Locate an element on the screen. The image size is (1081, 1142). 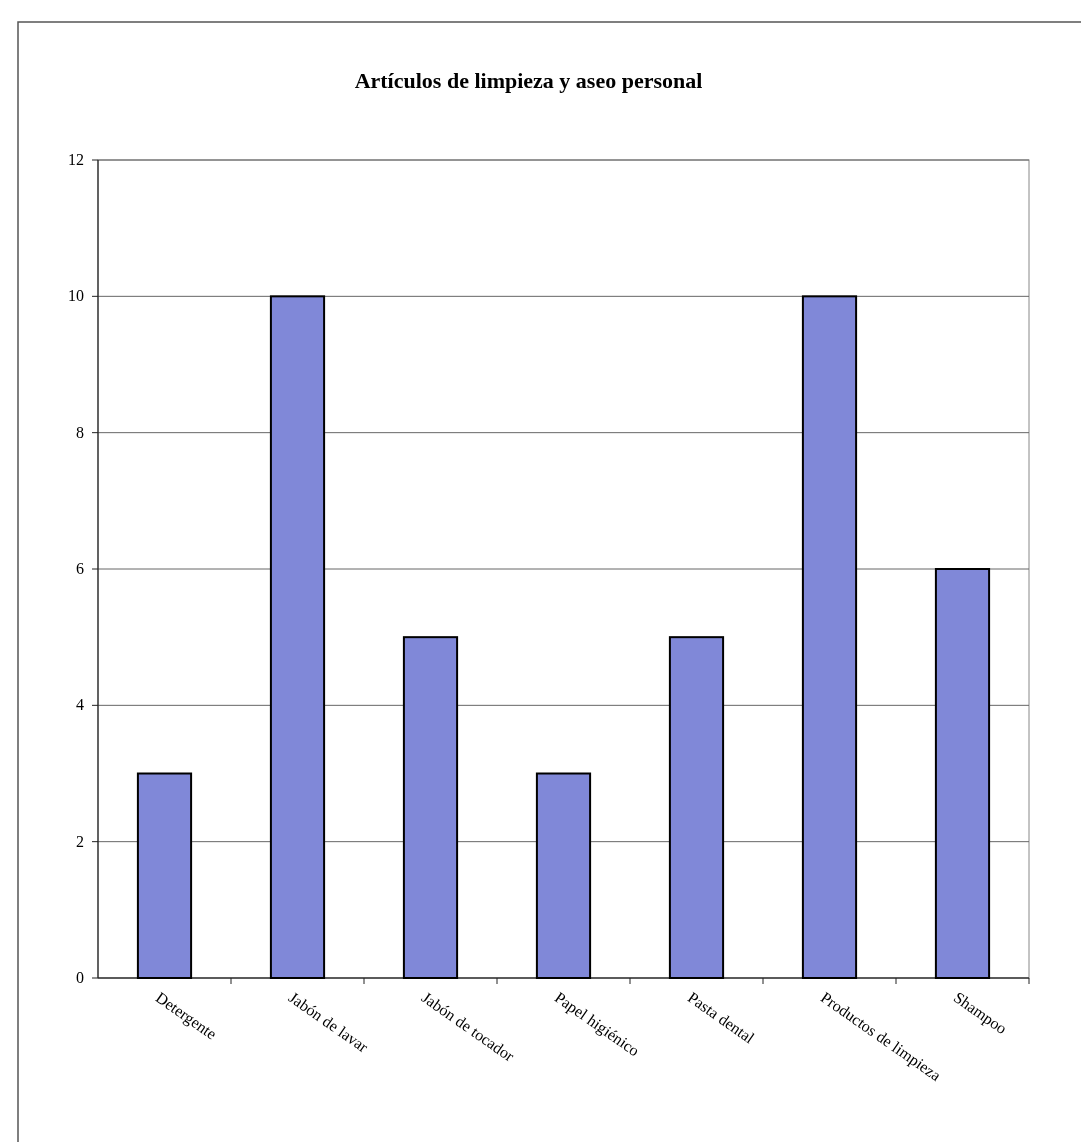
chart-title: Artículos de limpieza y aseo personal is located at coordinates (528, 80).